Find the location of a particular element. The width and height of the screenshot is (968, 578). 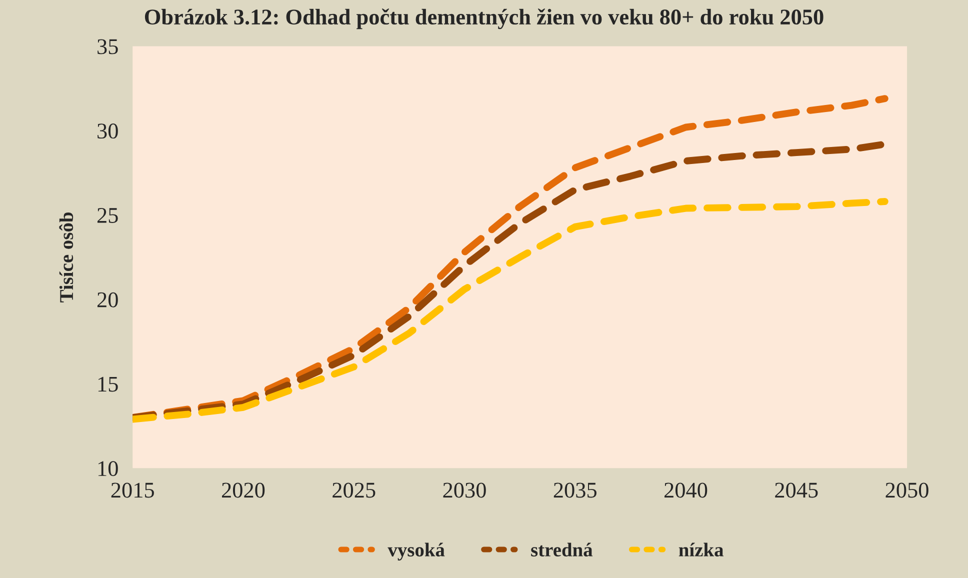

y-tick-label: 15 is located at coordinates (108, 384).